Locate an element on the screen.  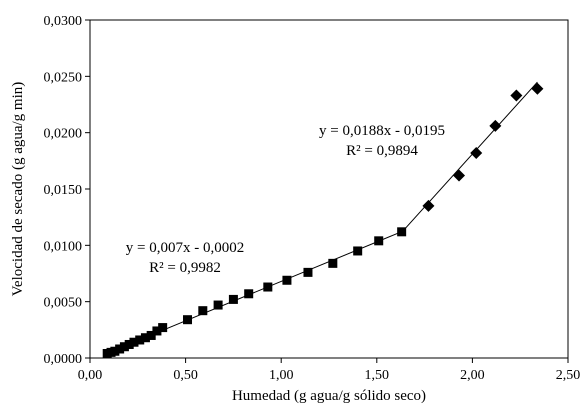
trendline-equation-high: y = 0,0188x - 0,0195 is located at coordinates (382, 131).